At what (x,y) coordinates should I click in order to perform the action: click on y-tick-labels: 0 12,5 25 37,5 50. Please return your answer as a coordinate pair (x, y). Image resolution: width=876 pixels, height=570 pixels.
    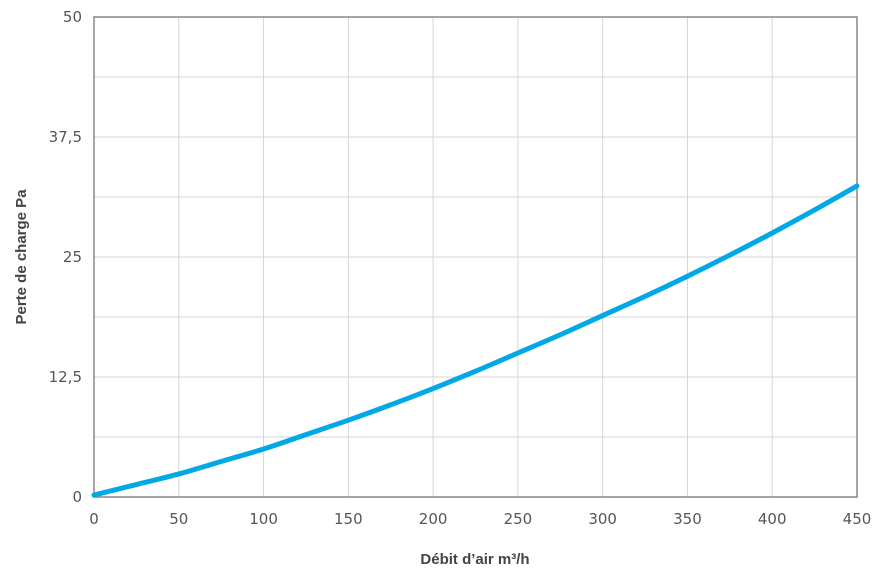
    Looking at the image, I should click on (65, 257).